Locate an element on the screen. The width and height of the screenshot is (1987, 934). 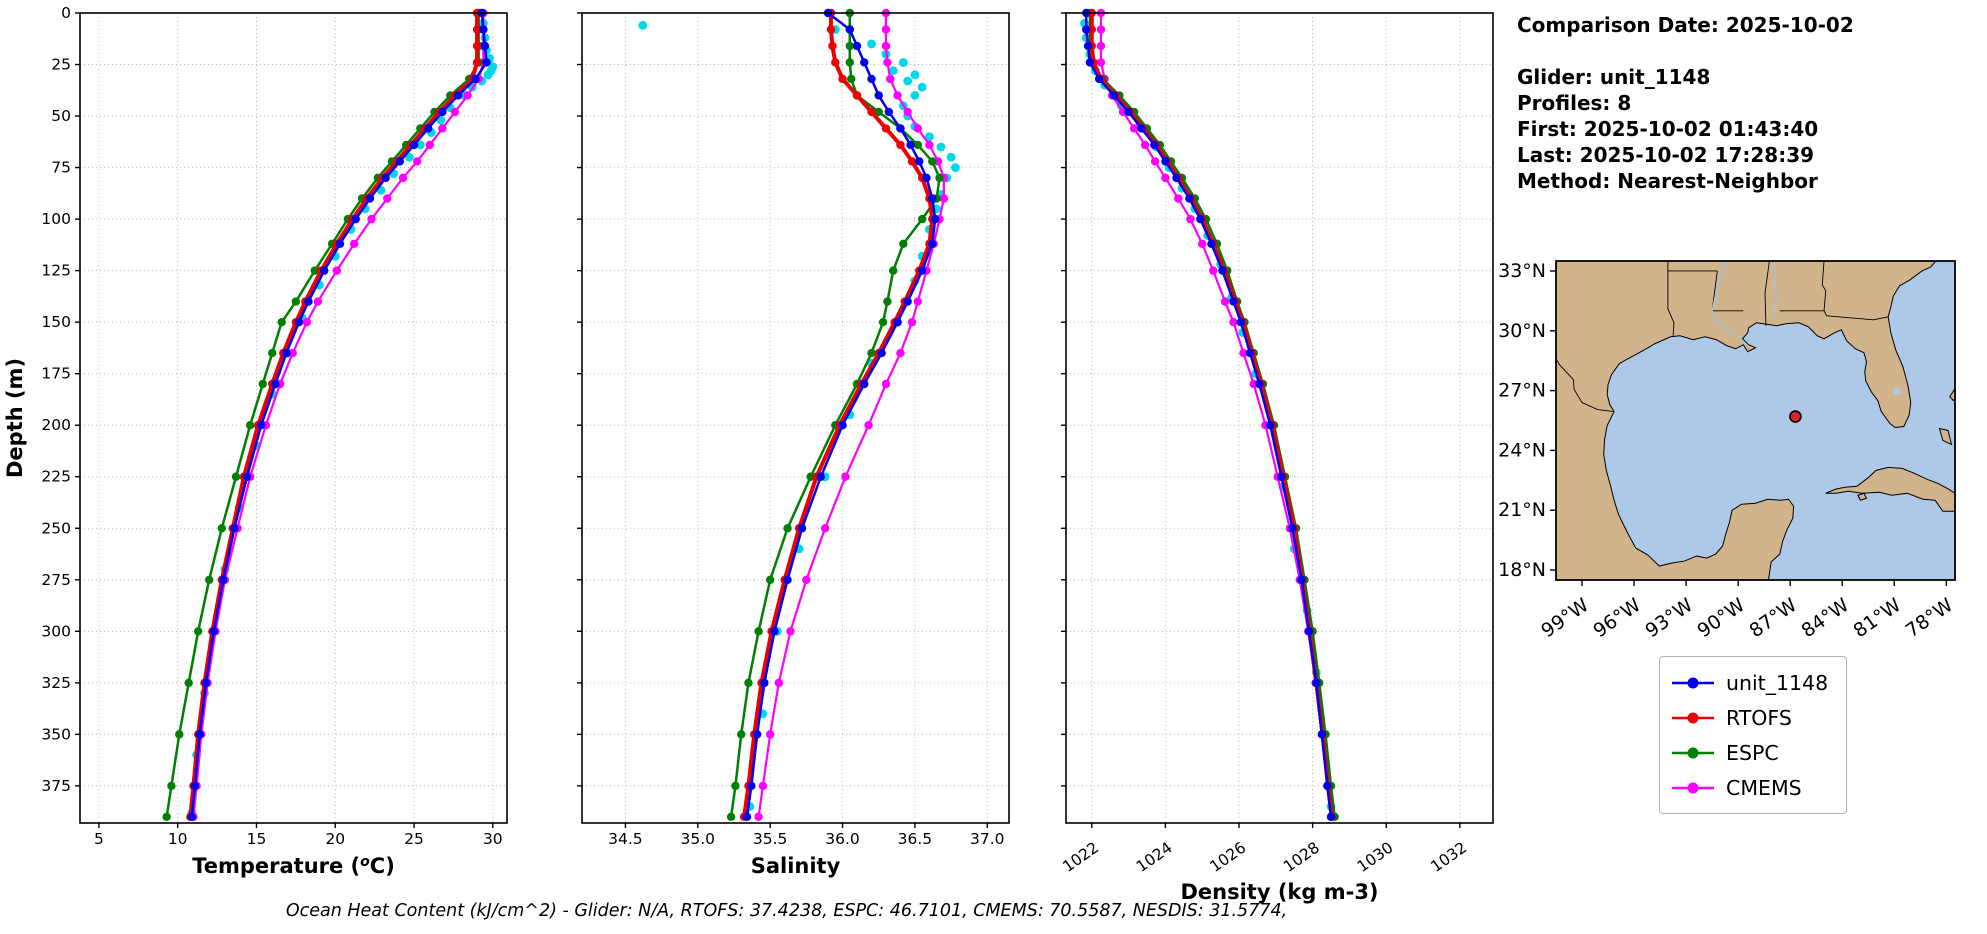
map-frame is located at coordinates (1755, 420).